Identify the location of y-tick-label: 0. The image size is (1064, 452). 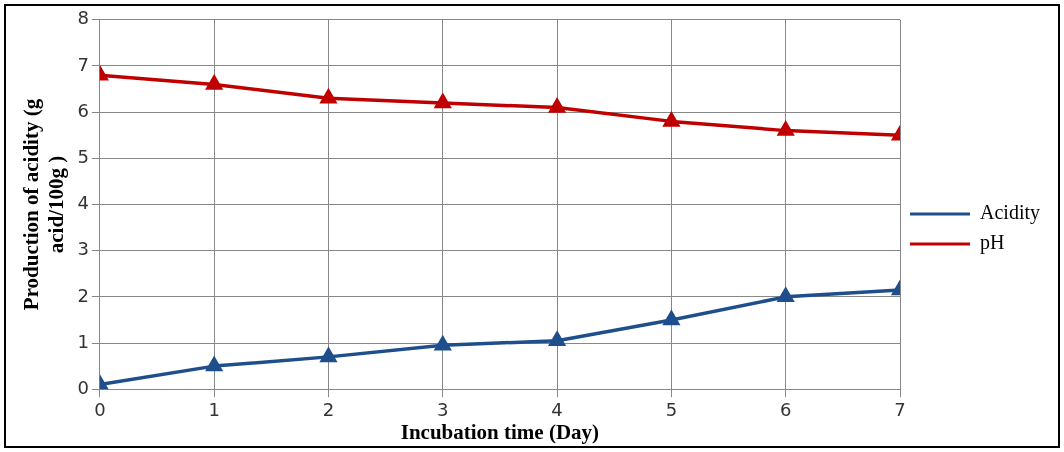
(83, 387).